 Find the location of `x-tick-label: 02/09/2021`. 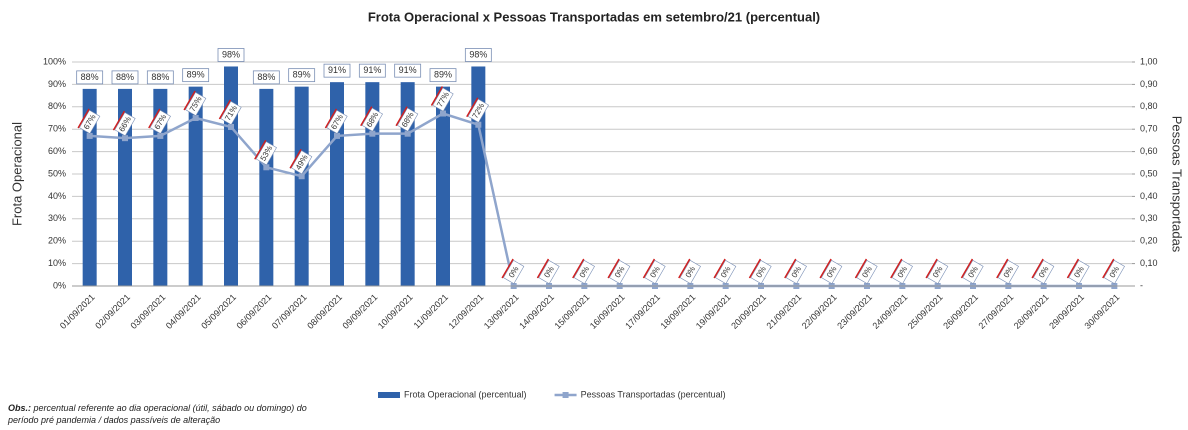

x-tick-label: 02/09/2021 is located at coordinates (112, 311).